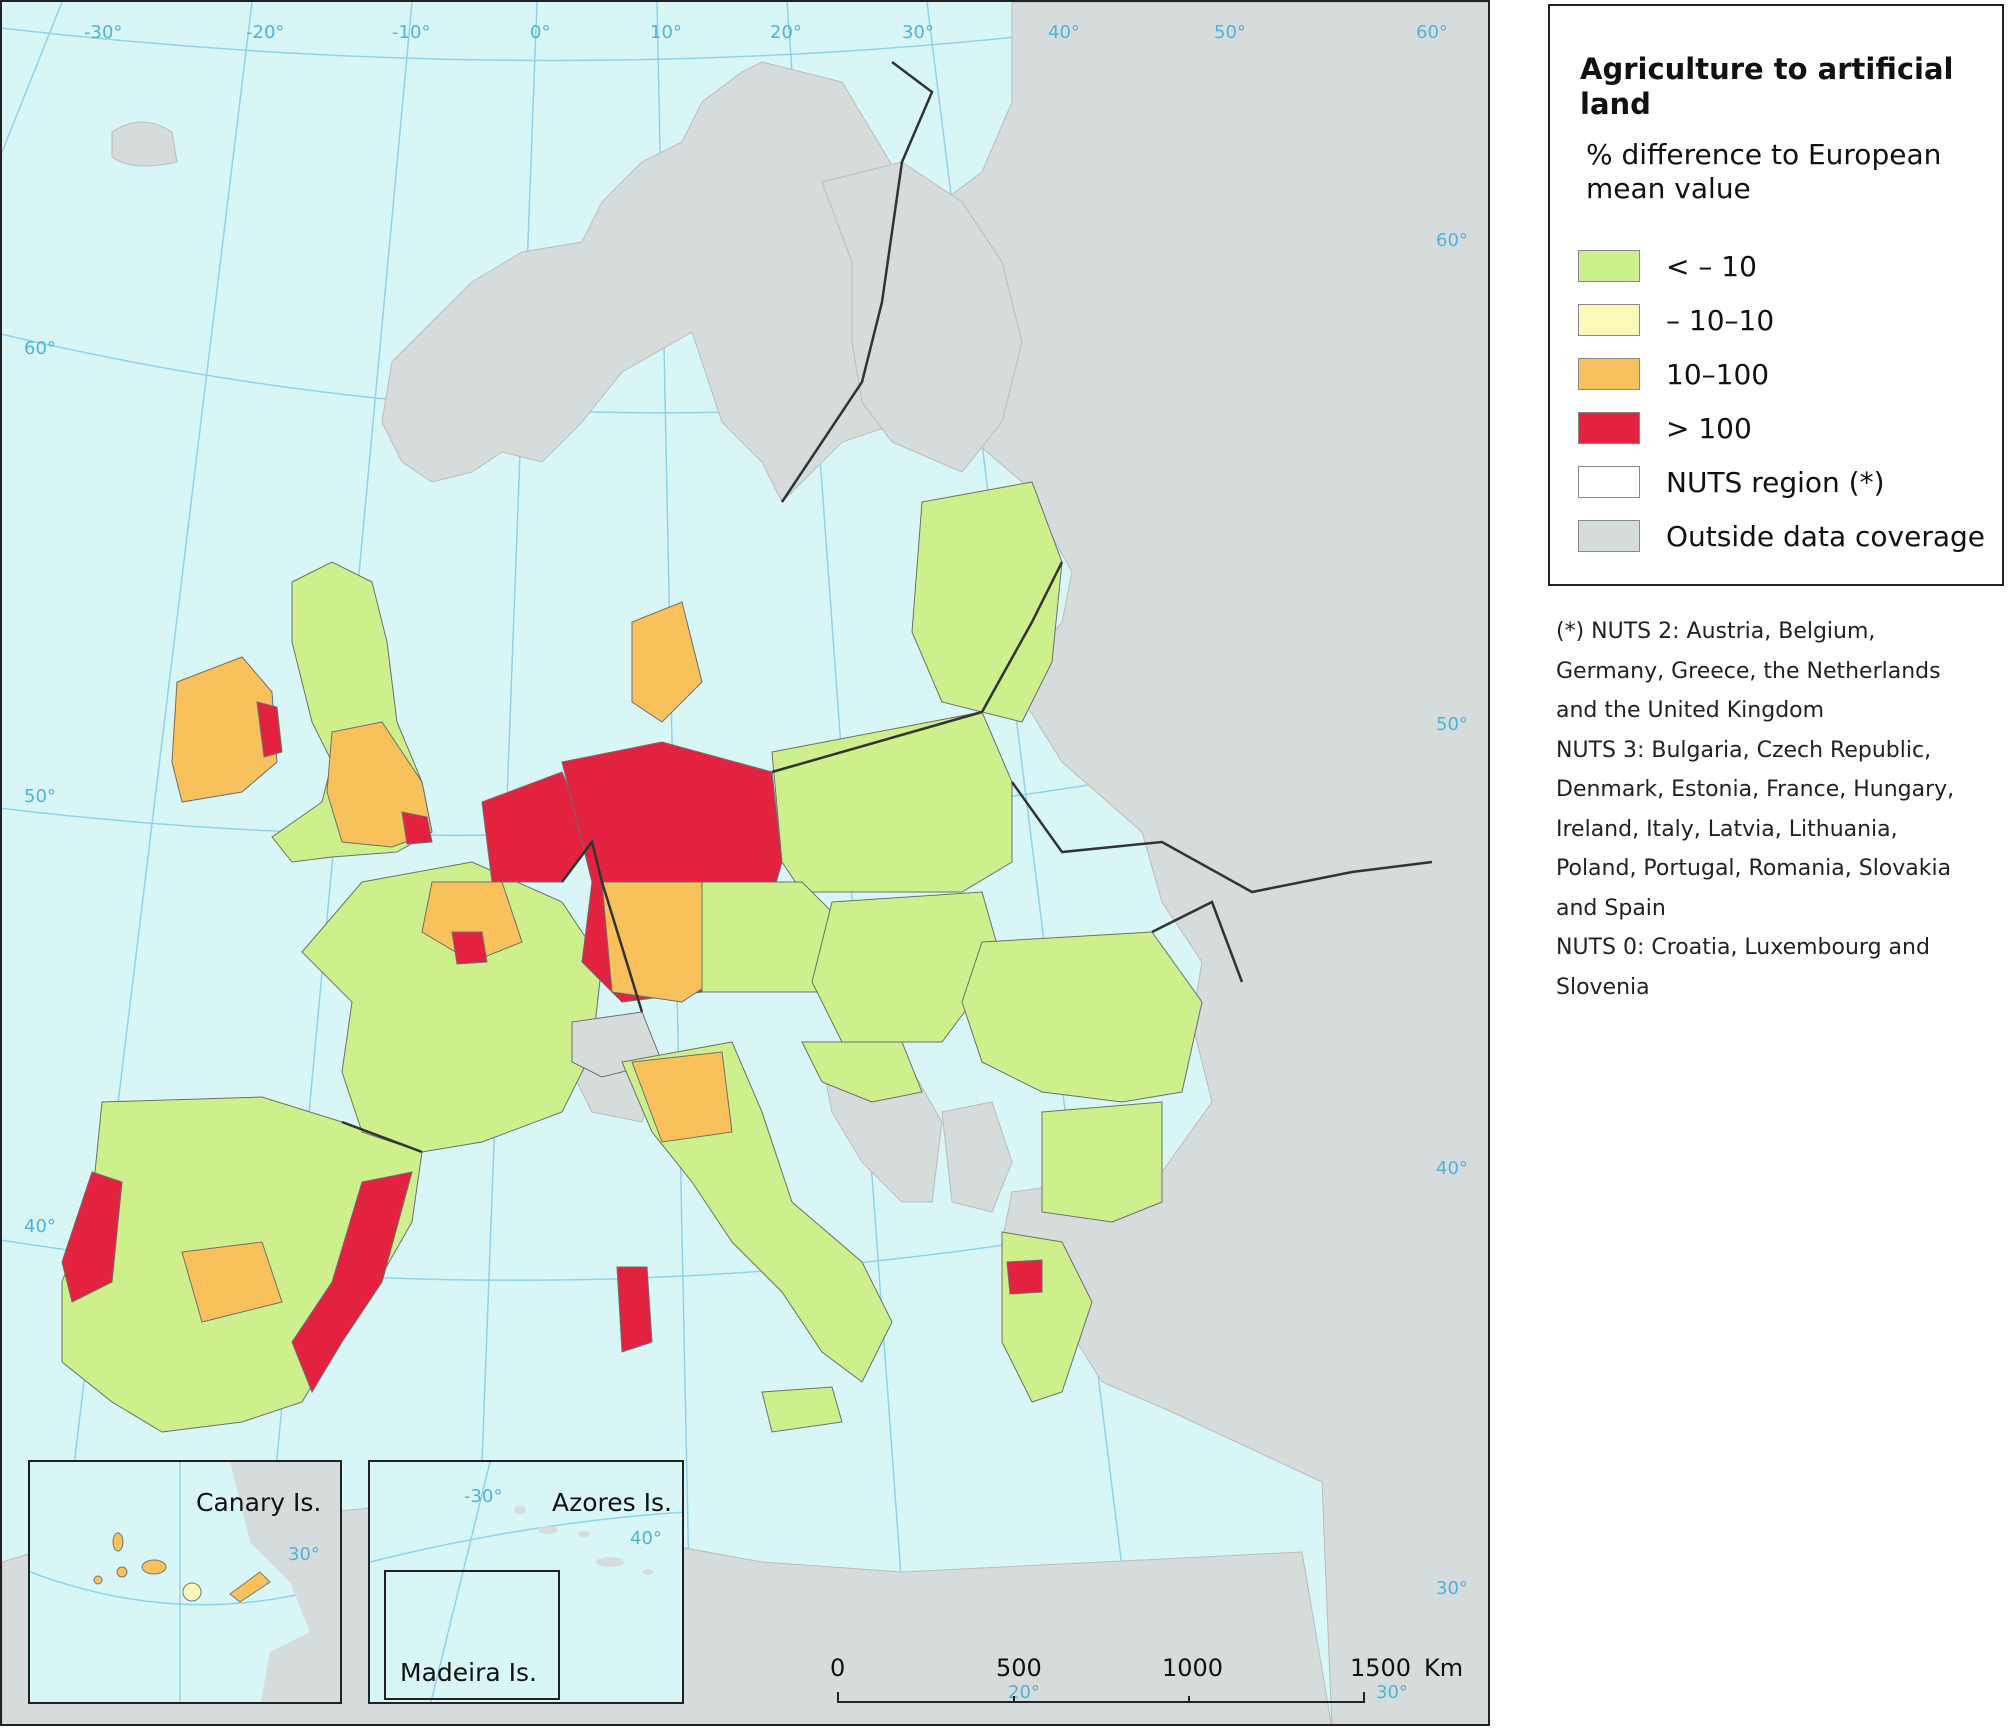  I want to click on lon-label: 50°, so click(1230, 32).